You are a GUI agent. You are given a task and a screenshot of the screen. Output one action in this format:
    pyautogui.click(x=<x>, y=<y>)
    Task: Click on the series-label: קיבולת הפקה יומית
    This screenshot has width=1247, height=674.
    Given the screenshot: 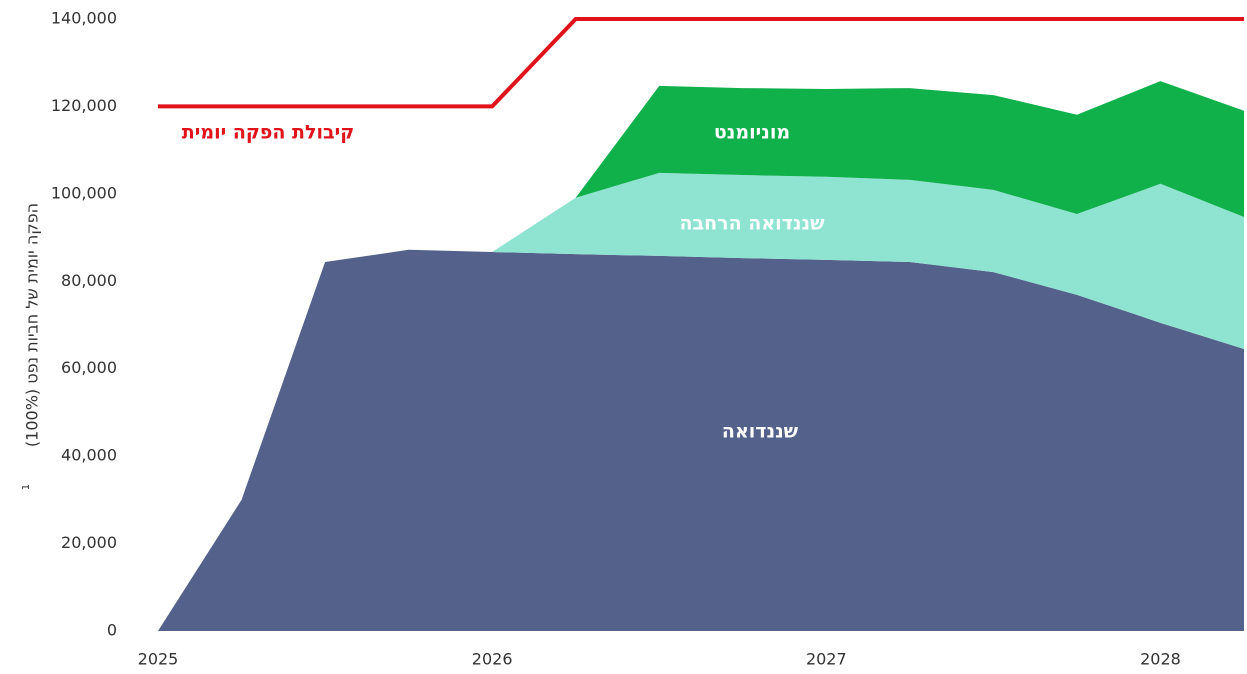 What is the action you would take?
    pyautogui.click(x=268, y=133)
    